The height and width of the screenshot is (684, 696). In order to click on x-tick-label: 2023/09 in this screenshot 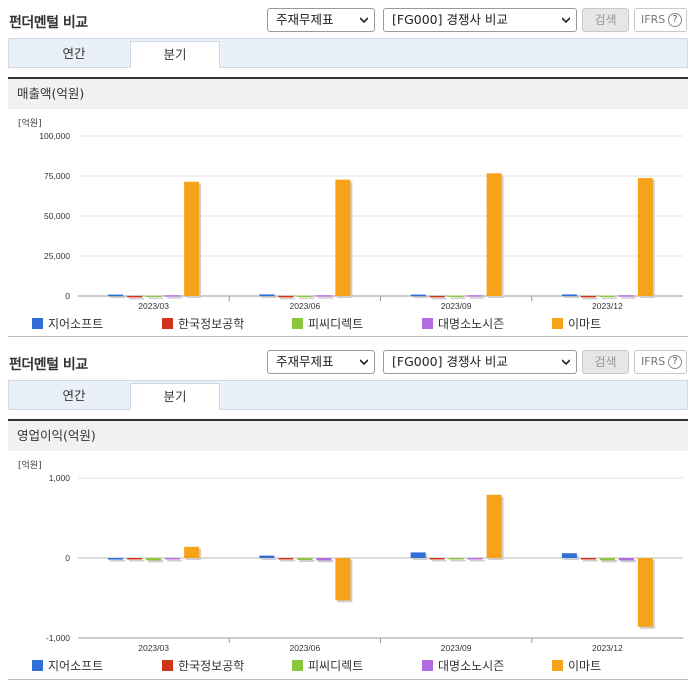, I will do `click(456, 648)`.